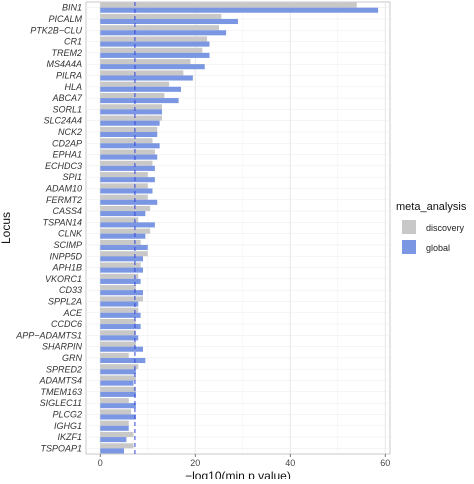 Image resolution: width=474 pixels, height=484 pixels. What do you see at coordinates (127, 152) in the screenshot?
I see `bar-discovery-epha1` at bounding box center [127, 152].